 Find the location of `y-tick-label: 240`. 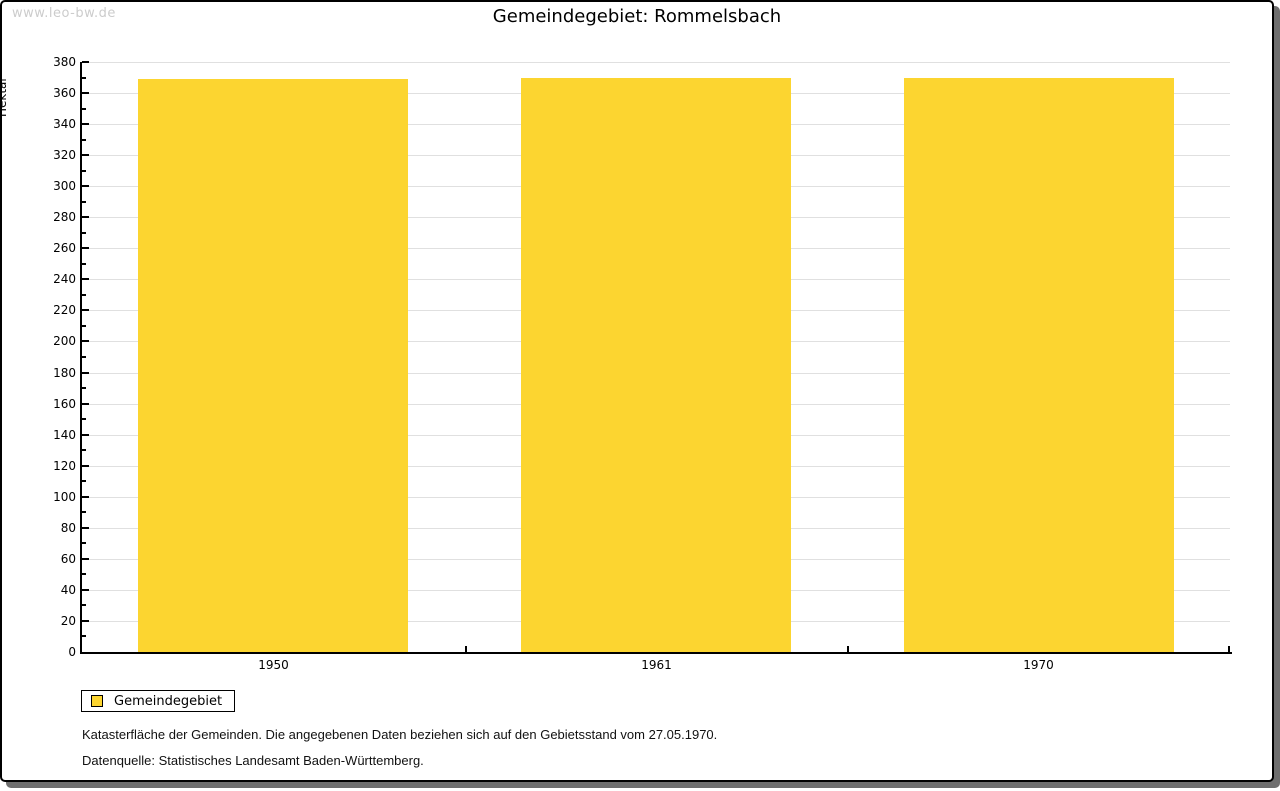

y-tick-label: 240 is located at coordinates (64, 279).